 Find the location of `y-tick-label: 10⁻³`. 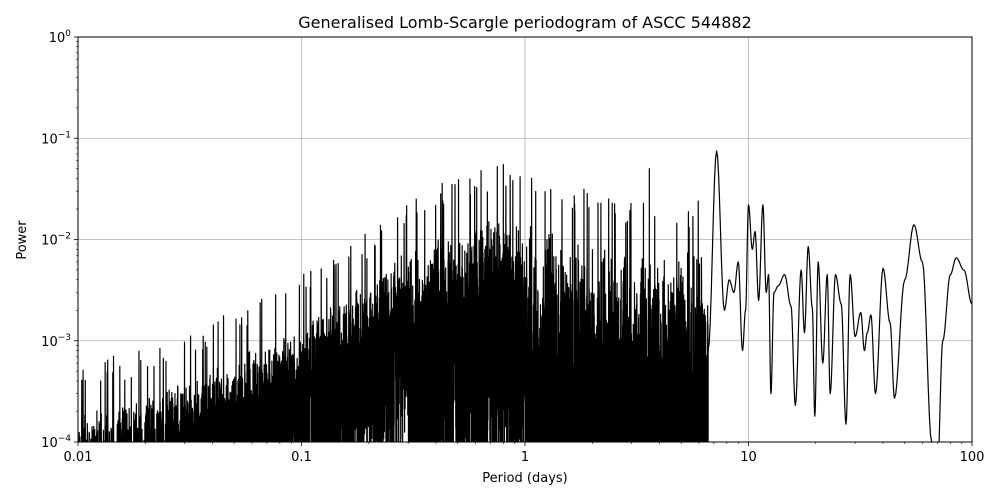

y-tick-label: 10⁻³ is located at coordinates (56, 341).